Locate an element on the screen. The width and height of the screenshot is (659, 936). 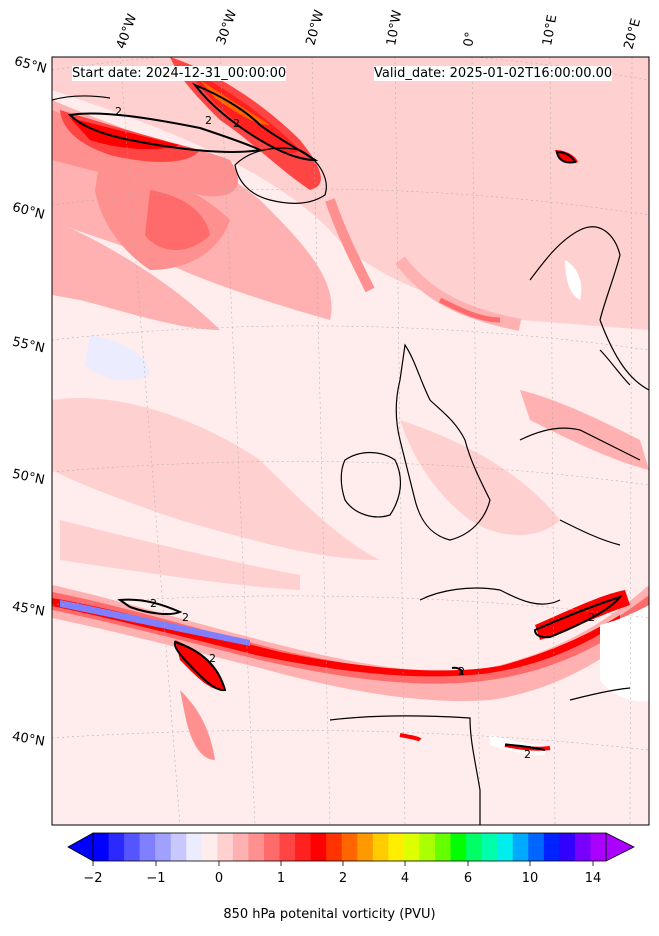
graticule-lon-40w is located at coordinates (150, 441).